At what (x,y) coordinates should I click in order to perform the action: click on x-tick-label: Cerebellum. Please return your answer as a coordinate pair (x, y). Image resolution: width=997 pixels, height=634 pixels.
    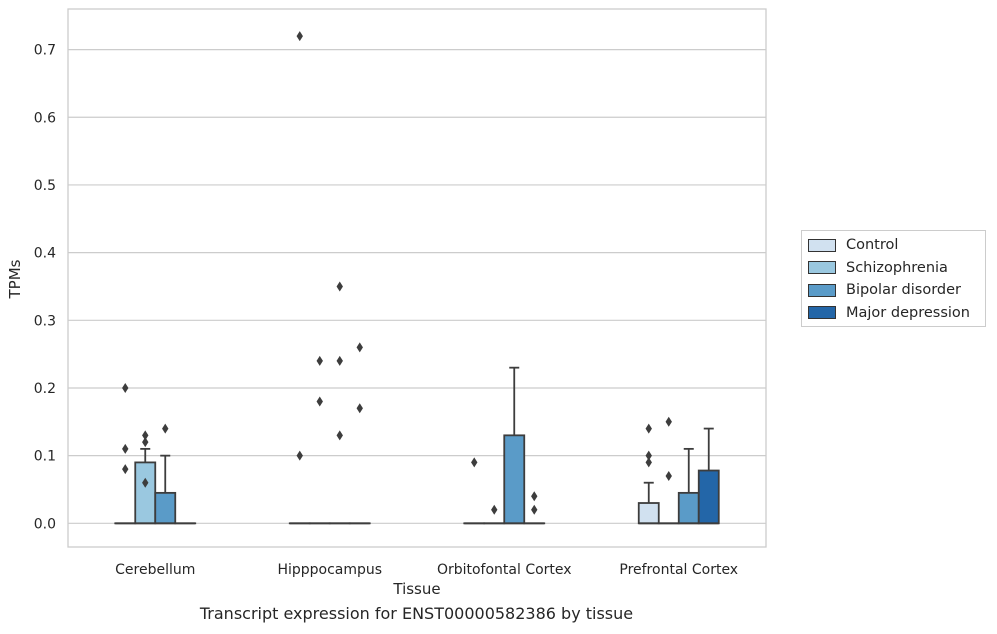
    Looking at the image, I should click on (155, 570).